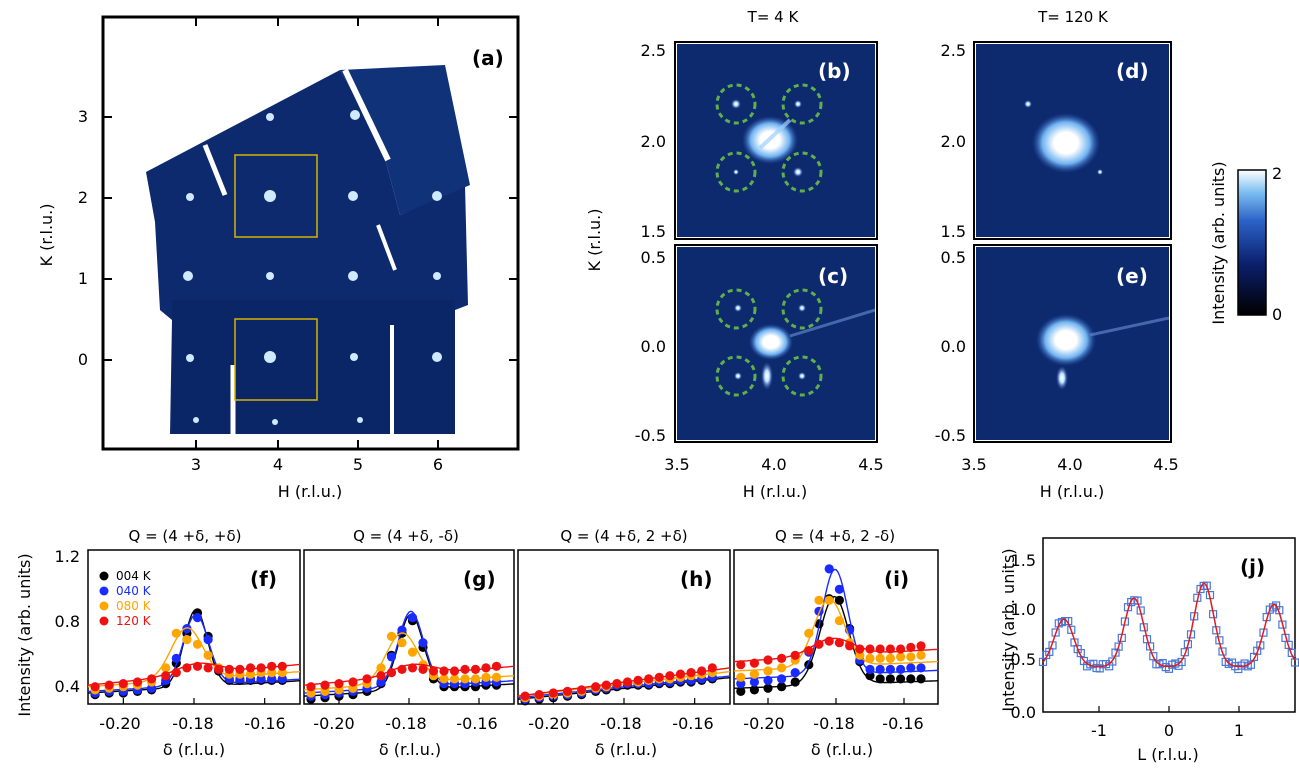 The height and width of the screenshot is (770, 1299). I want to click on panel-a-map, so click(308, 249).